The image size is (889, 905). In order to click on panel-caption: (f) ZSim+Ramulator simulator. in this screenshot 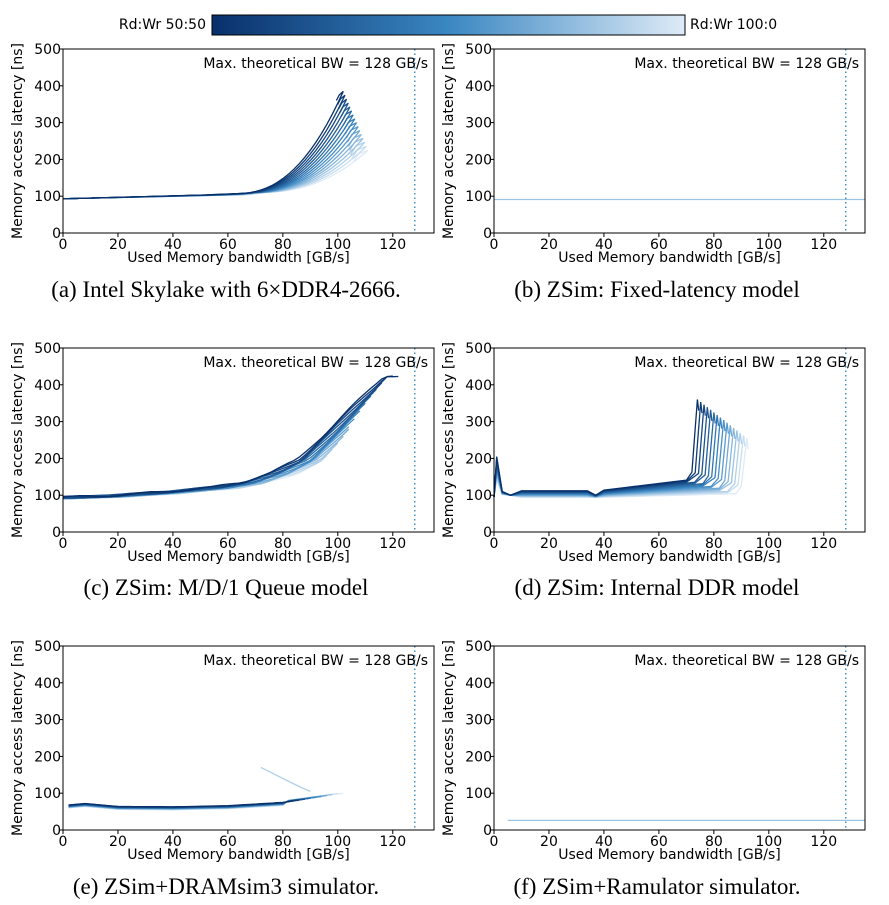, I will do `click(656, 886)`.